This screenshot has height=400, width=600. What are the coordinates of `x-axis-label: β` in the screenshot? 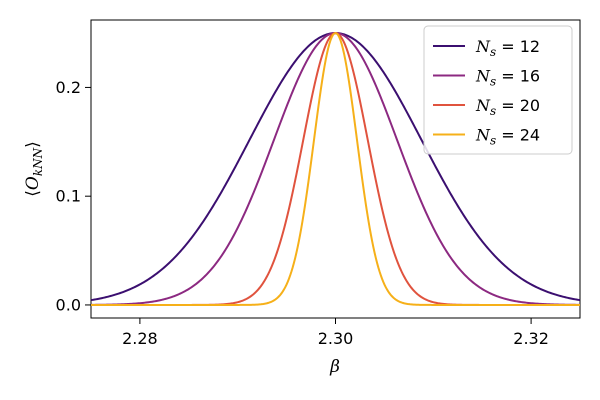 It's located at (334, 367).